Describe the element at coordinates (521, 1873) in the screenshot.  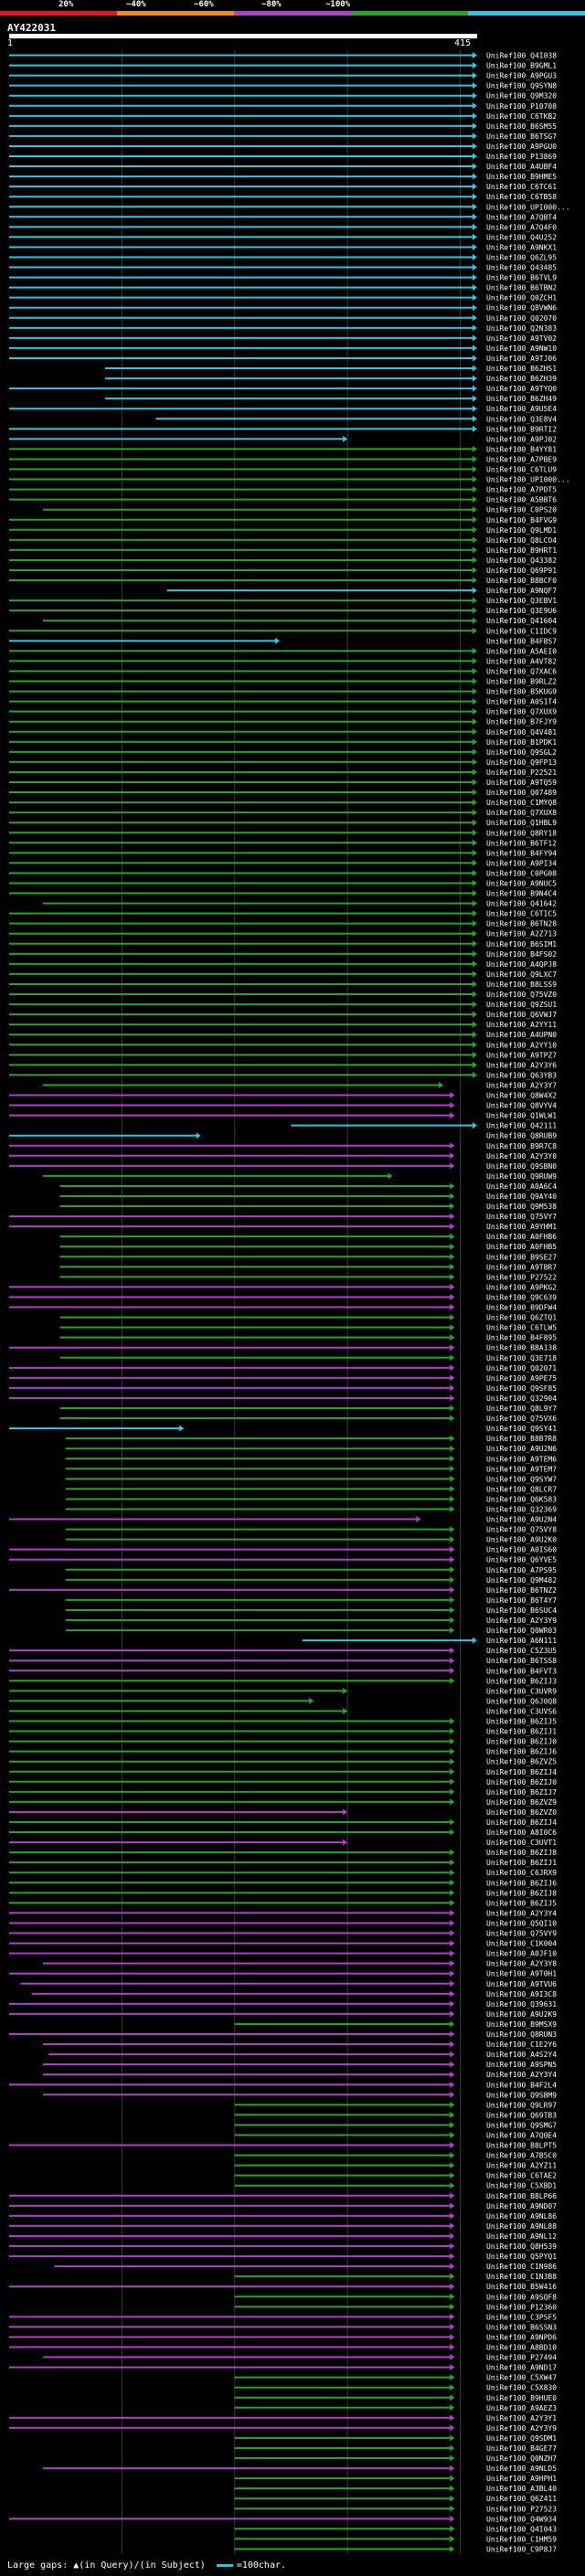
I see `hit-label: UniRef100_C6JRX9` at that location.